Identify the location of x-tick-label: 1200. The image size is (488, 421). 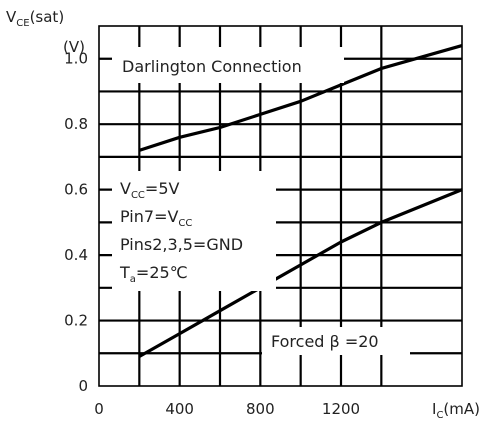
(341, 409).